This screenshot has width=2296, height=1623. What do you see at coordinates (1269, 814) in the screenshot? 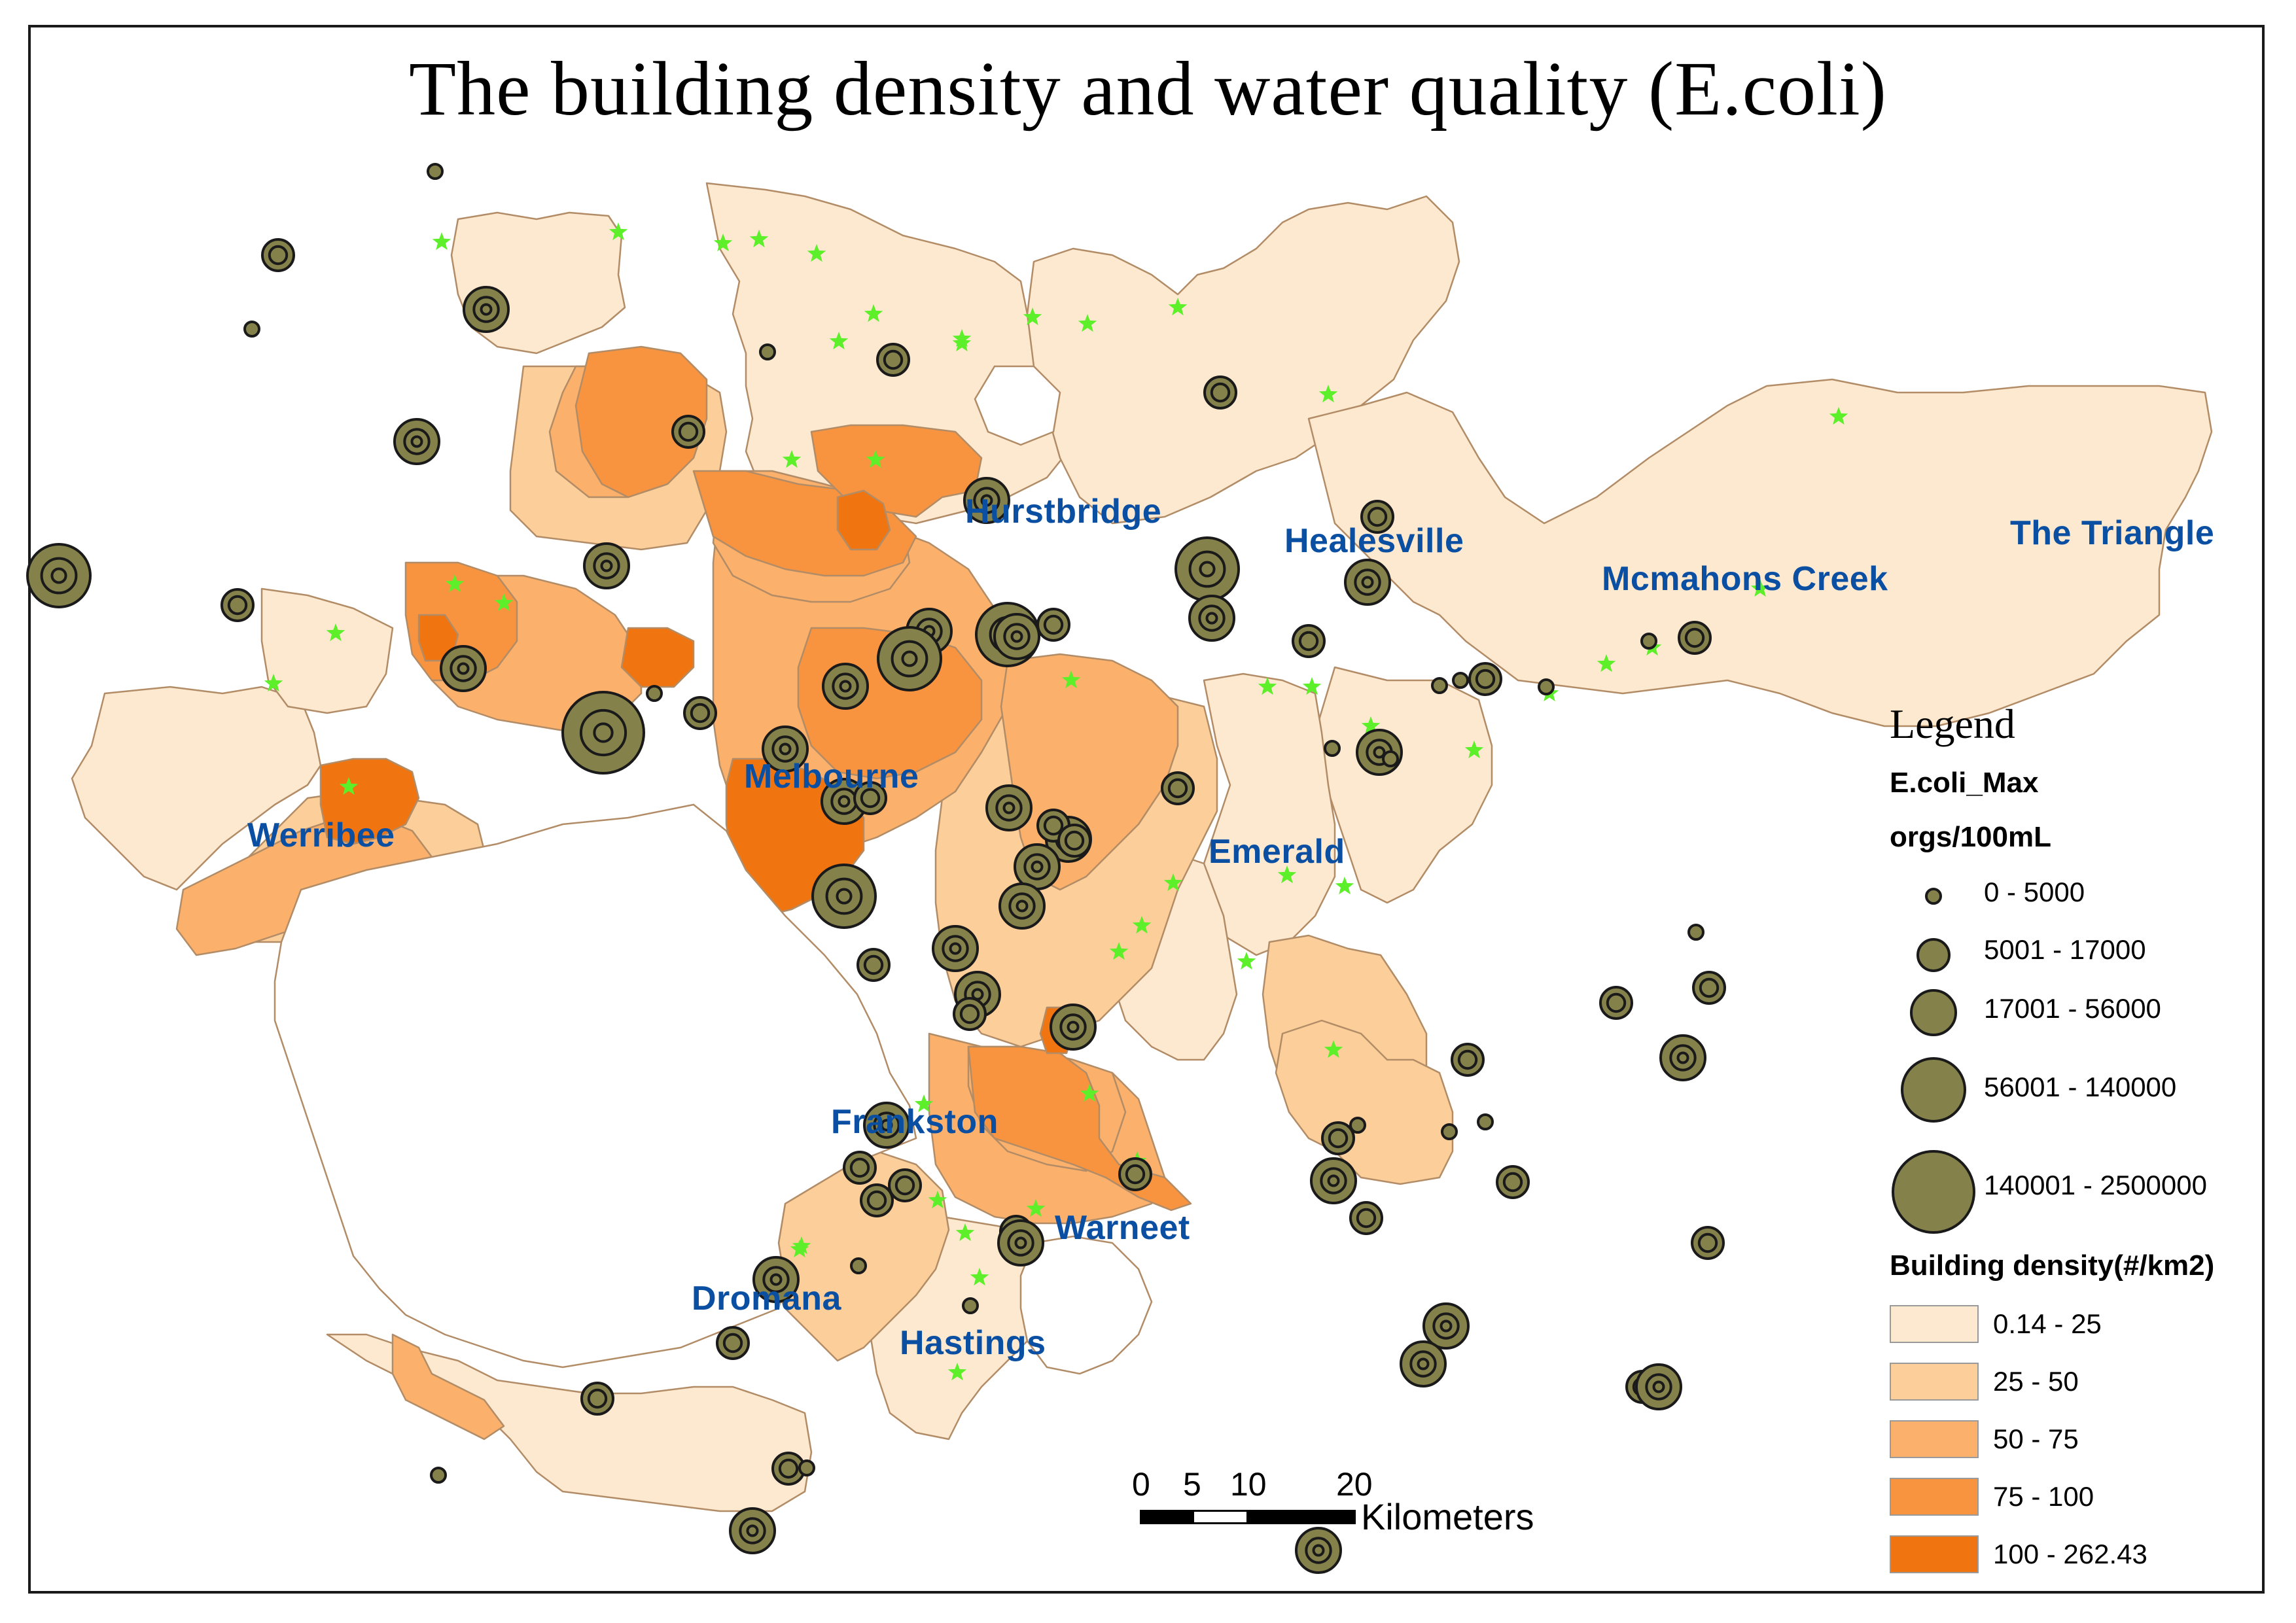
I see `region-east` at bounding box center [1269, 814].